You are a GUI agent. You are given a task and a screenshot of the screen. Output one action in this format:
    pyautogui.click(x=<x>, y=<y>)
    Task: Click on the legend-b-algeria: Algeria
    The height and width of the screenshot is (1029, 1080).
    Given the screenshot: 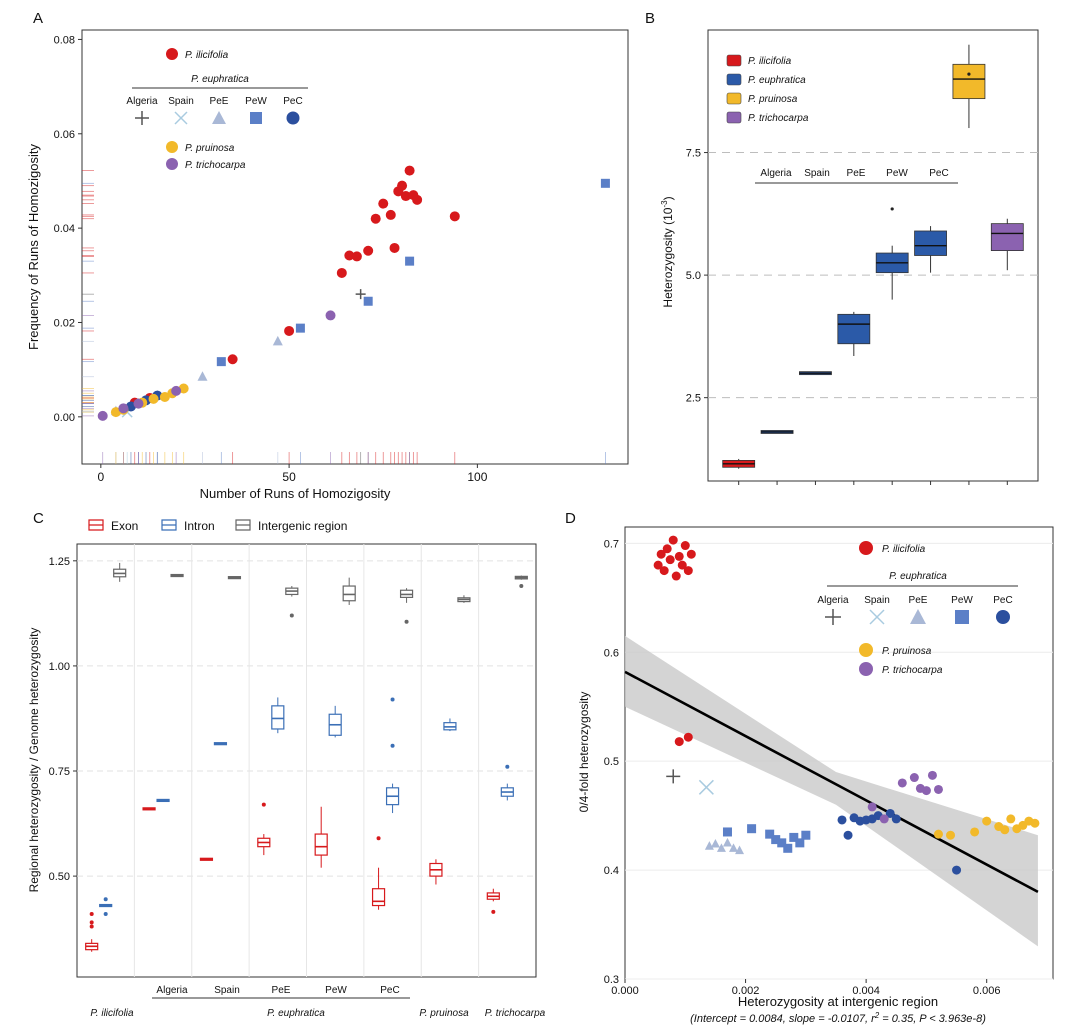 What is the action you would take?
    pyautogui.click(x=776, y=173)
    